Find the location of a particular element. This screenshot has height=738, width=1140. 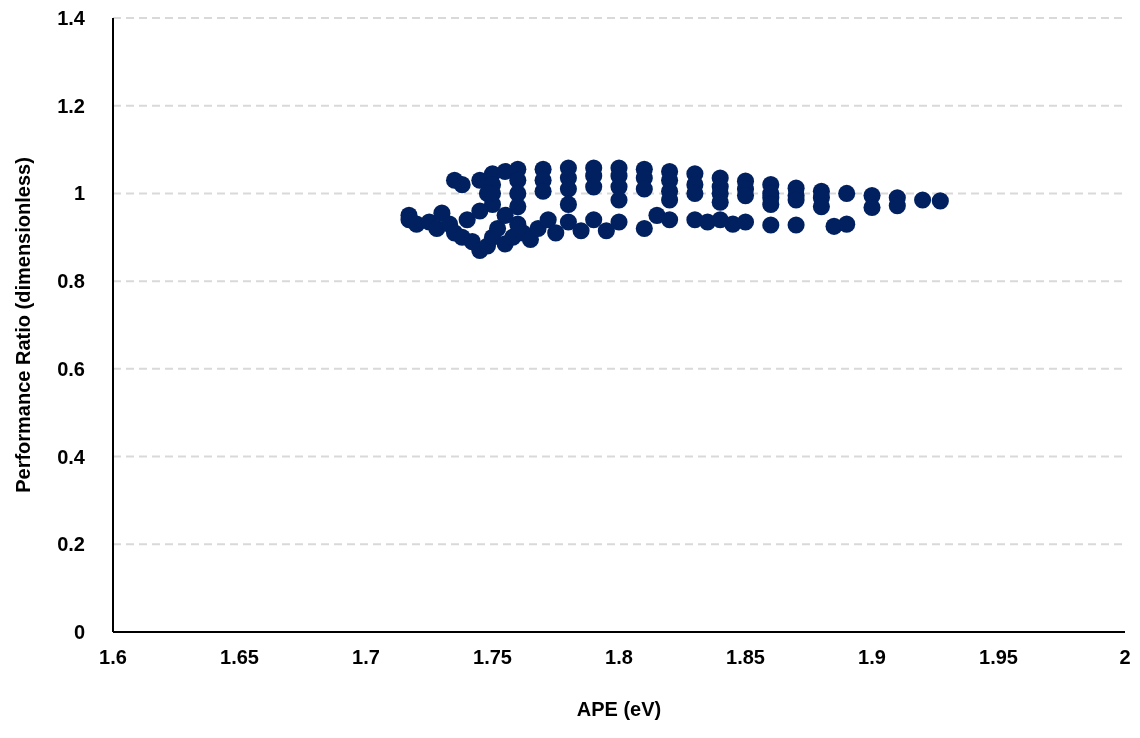

y-axis-title: Performance Ratio (dimensionless) is located at coordinates (23, 325).